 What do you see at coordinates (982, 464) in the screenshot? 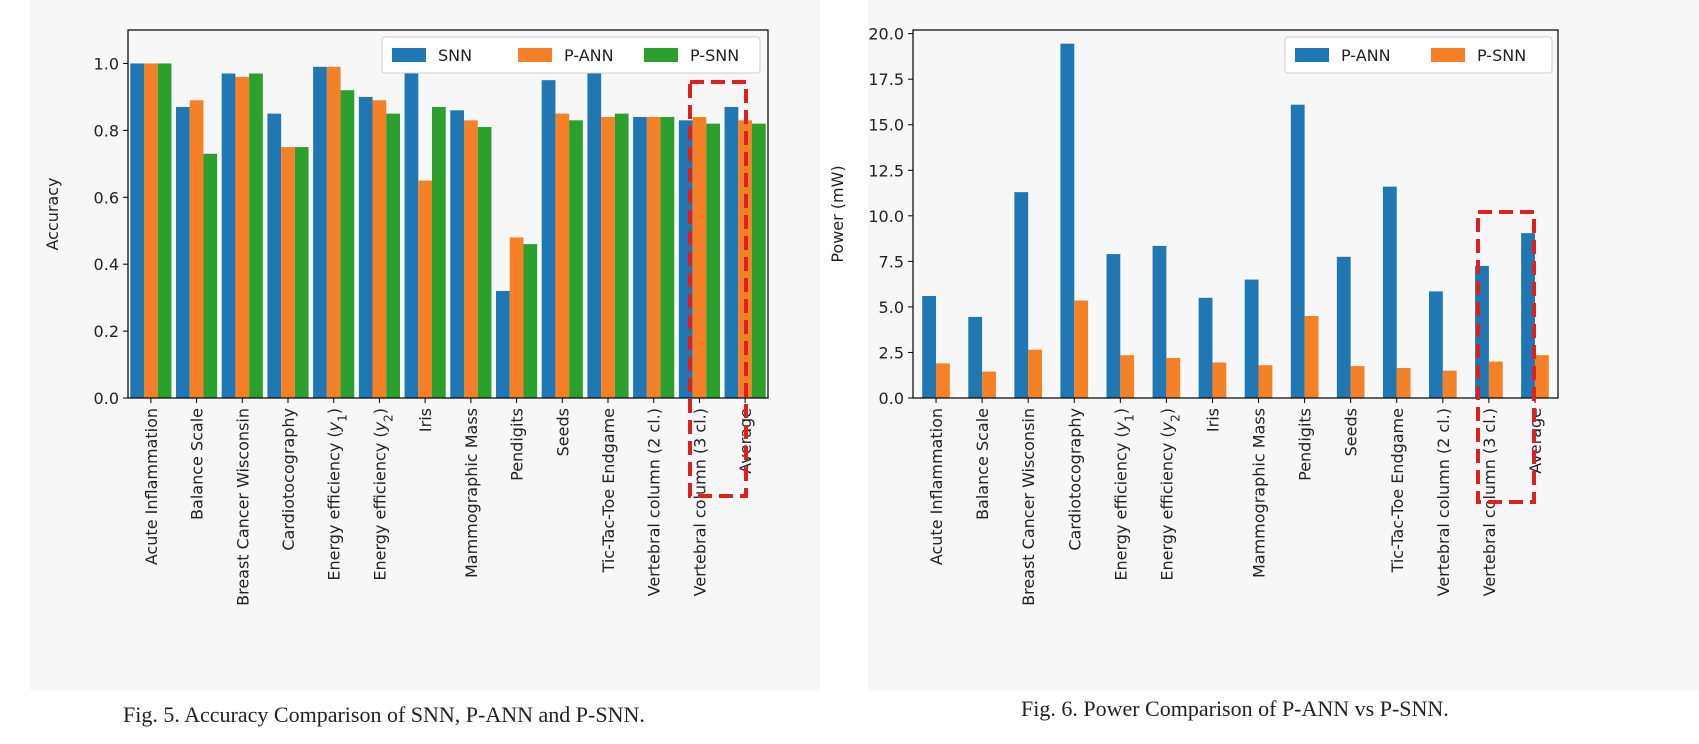
I see `fig6-xtick-label-balance-scale: Balance Scale` at bounding box center [982, 464].